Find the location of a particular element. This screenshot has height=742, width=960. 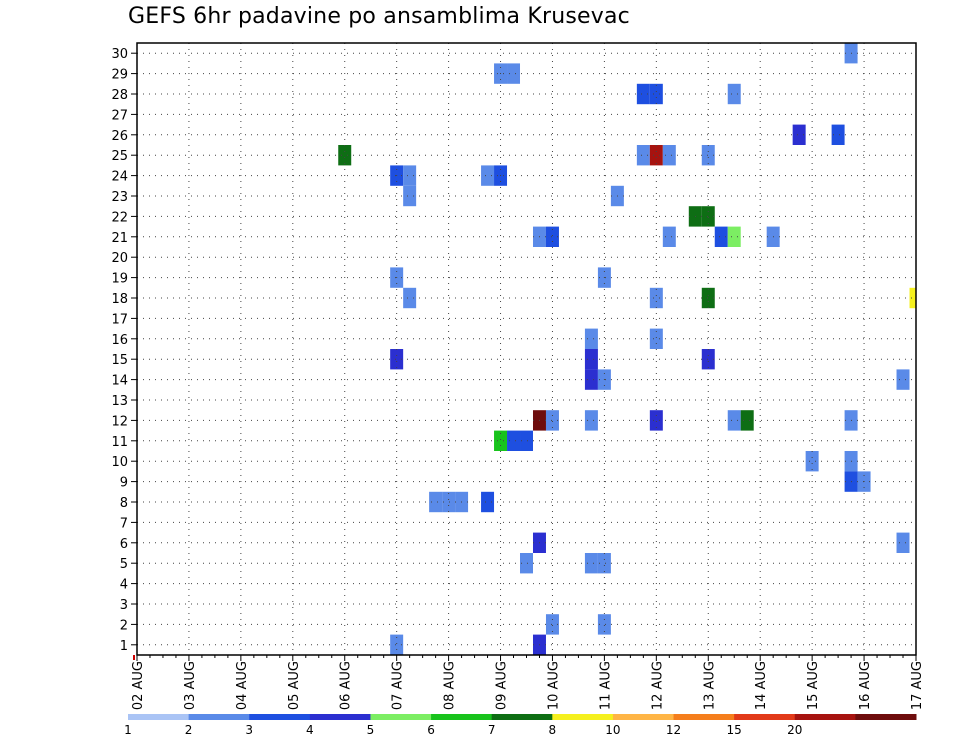

legend-label: 12 is located at coordinates (673, 730).